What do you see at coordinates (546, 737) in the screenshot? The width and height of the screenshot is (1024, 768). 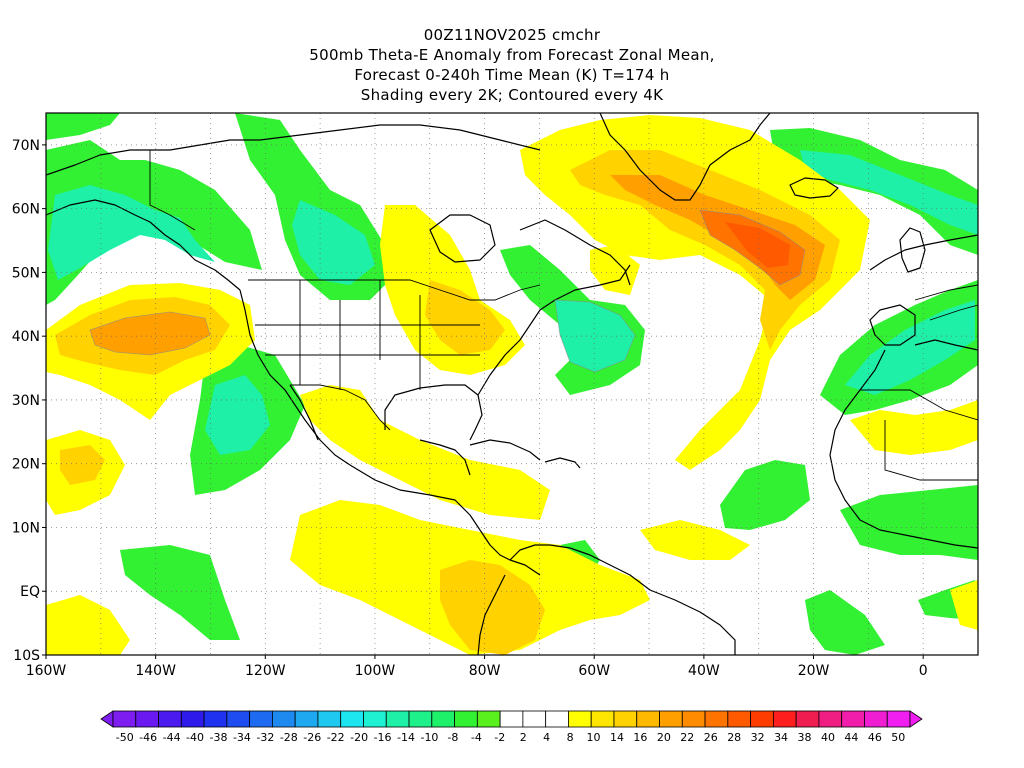 I see `colorbar-label: 4` at bounding box center [546, 737].